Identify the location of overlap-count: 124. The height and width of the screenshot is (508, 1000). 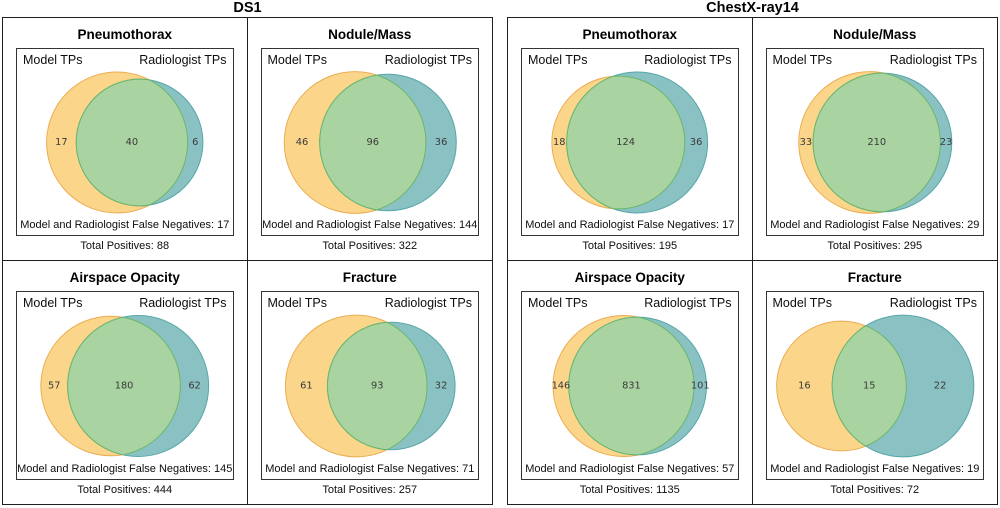
(625, 142).